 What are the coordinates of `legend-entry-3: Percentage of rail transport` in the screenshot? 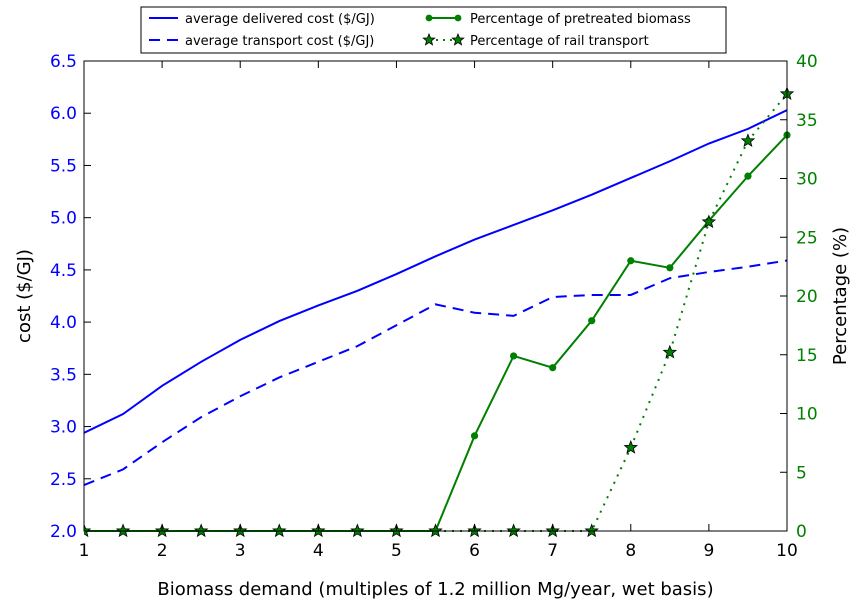 It's located at (535, 40).